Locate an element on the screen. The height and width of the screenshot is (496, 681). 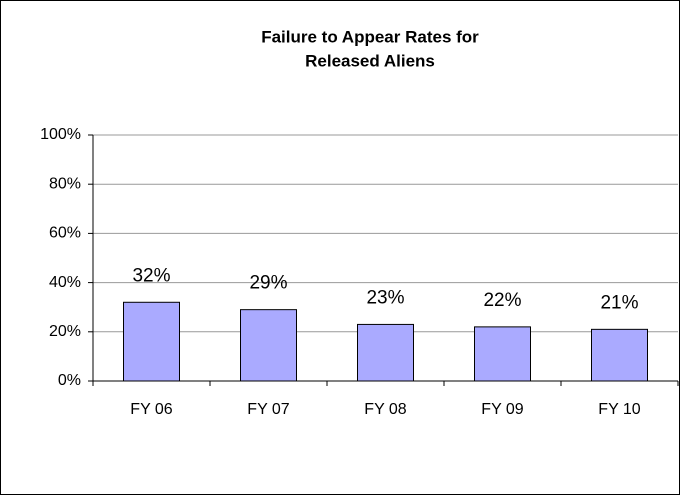
value-label: 22% is located at coordinates (502, 300).